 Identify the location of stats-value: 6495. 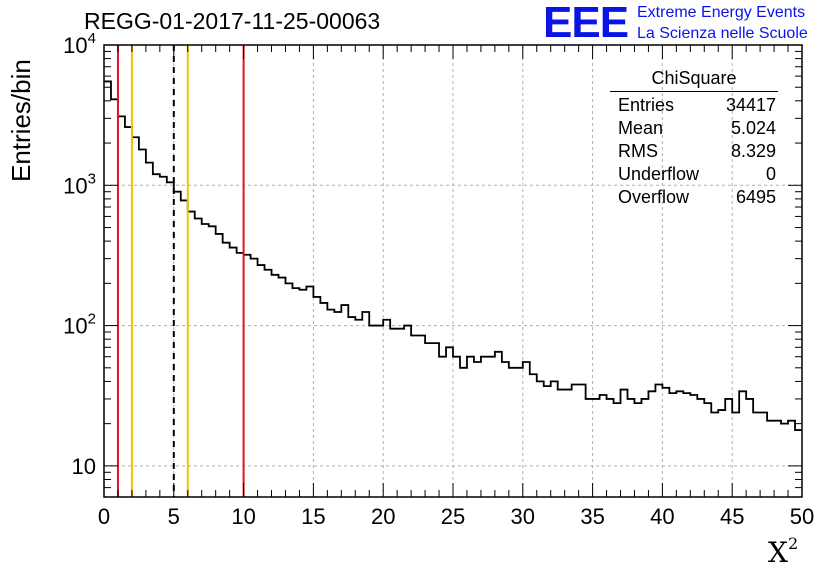
(755, 197).